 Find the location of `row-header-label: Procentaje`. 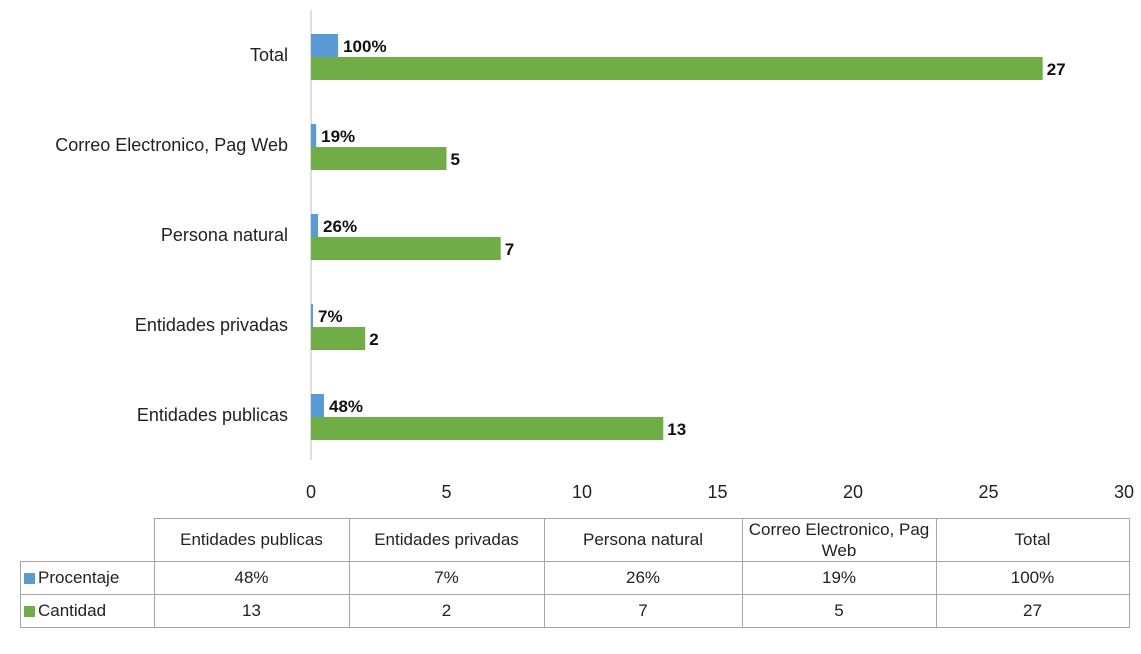

row-header-label: Procentaje is located at coordinates (79, 577).